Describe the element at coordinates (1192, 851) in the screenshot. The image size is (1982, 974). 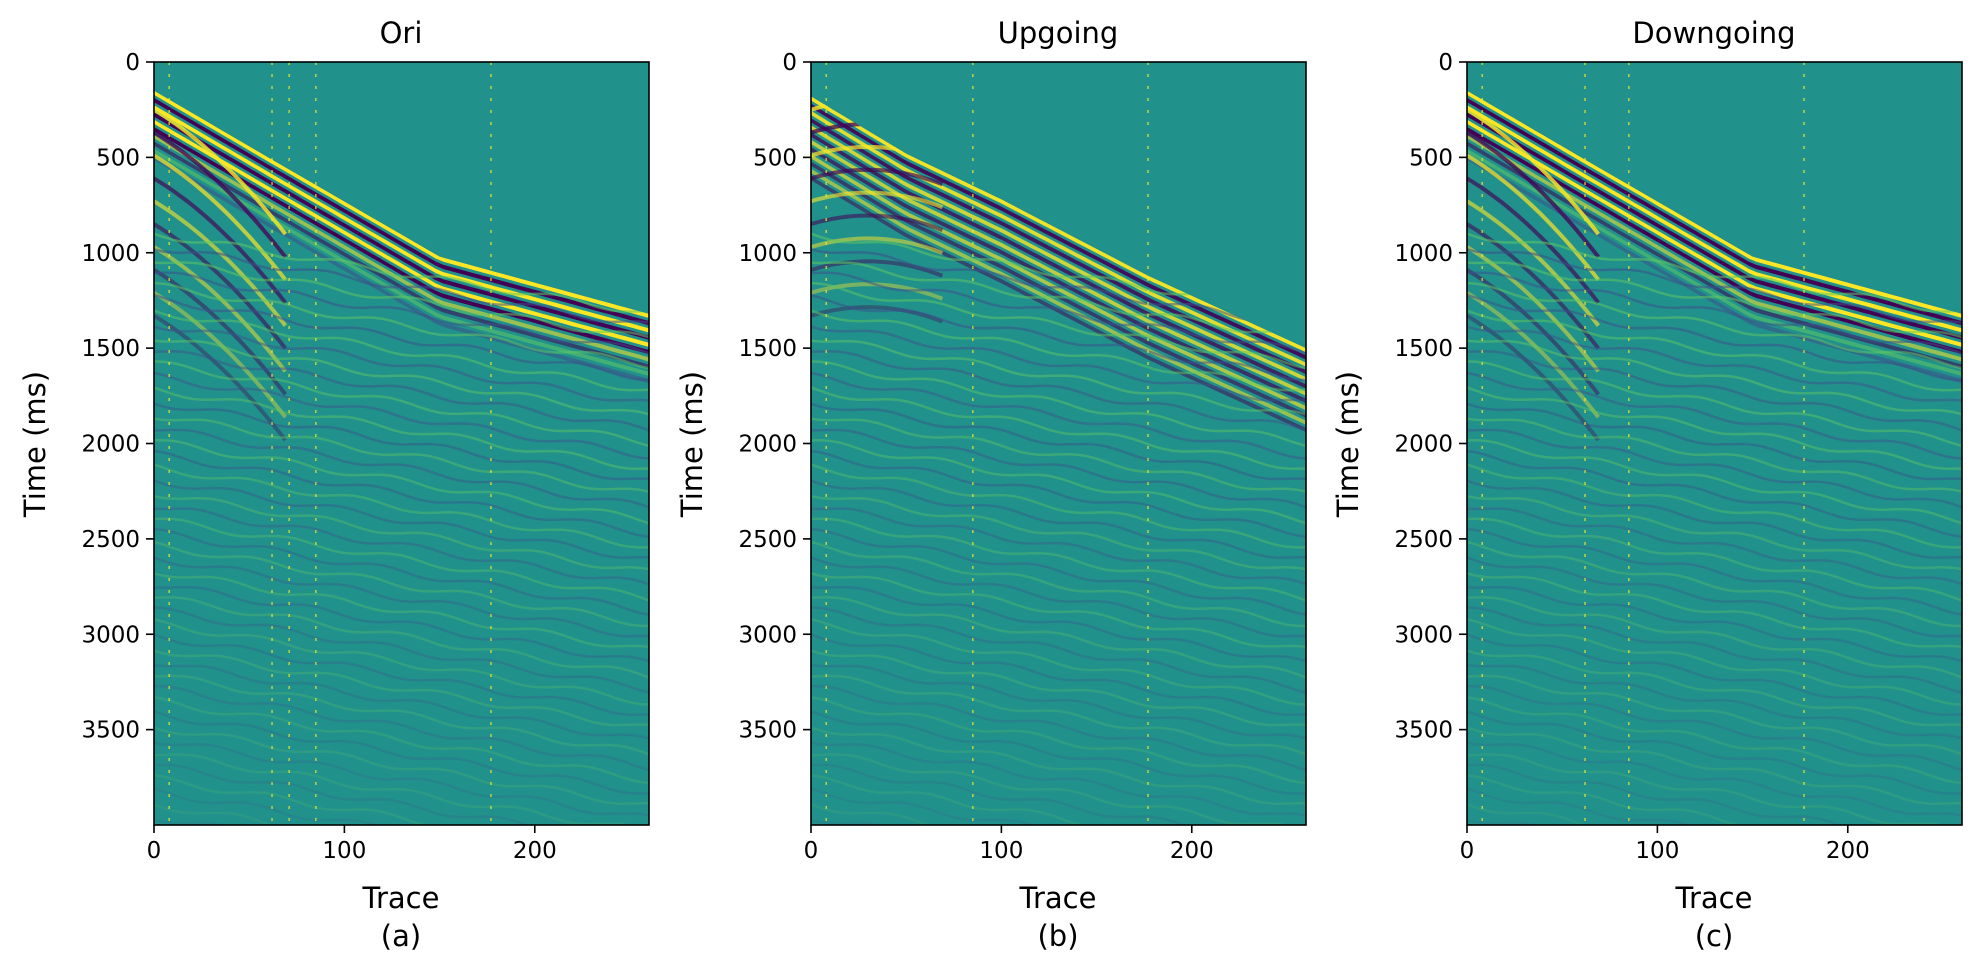
I see `x-tick-label: 200` at that location.